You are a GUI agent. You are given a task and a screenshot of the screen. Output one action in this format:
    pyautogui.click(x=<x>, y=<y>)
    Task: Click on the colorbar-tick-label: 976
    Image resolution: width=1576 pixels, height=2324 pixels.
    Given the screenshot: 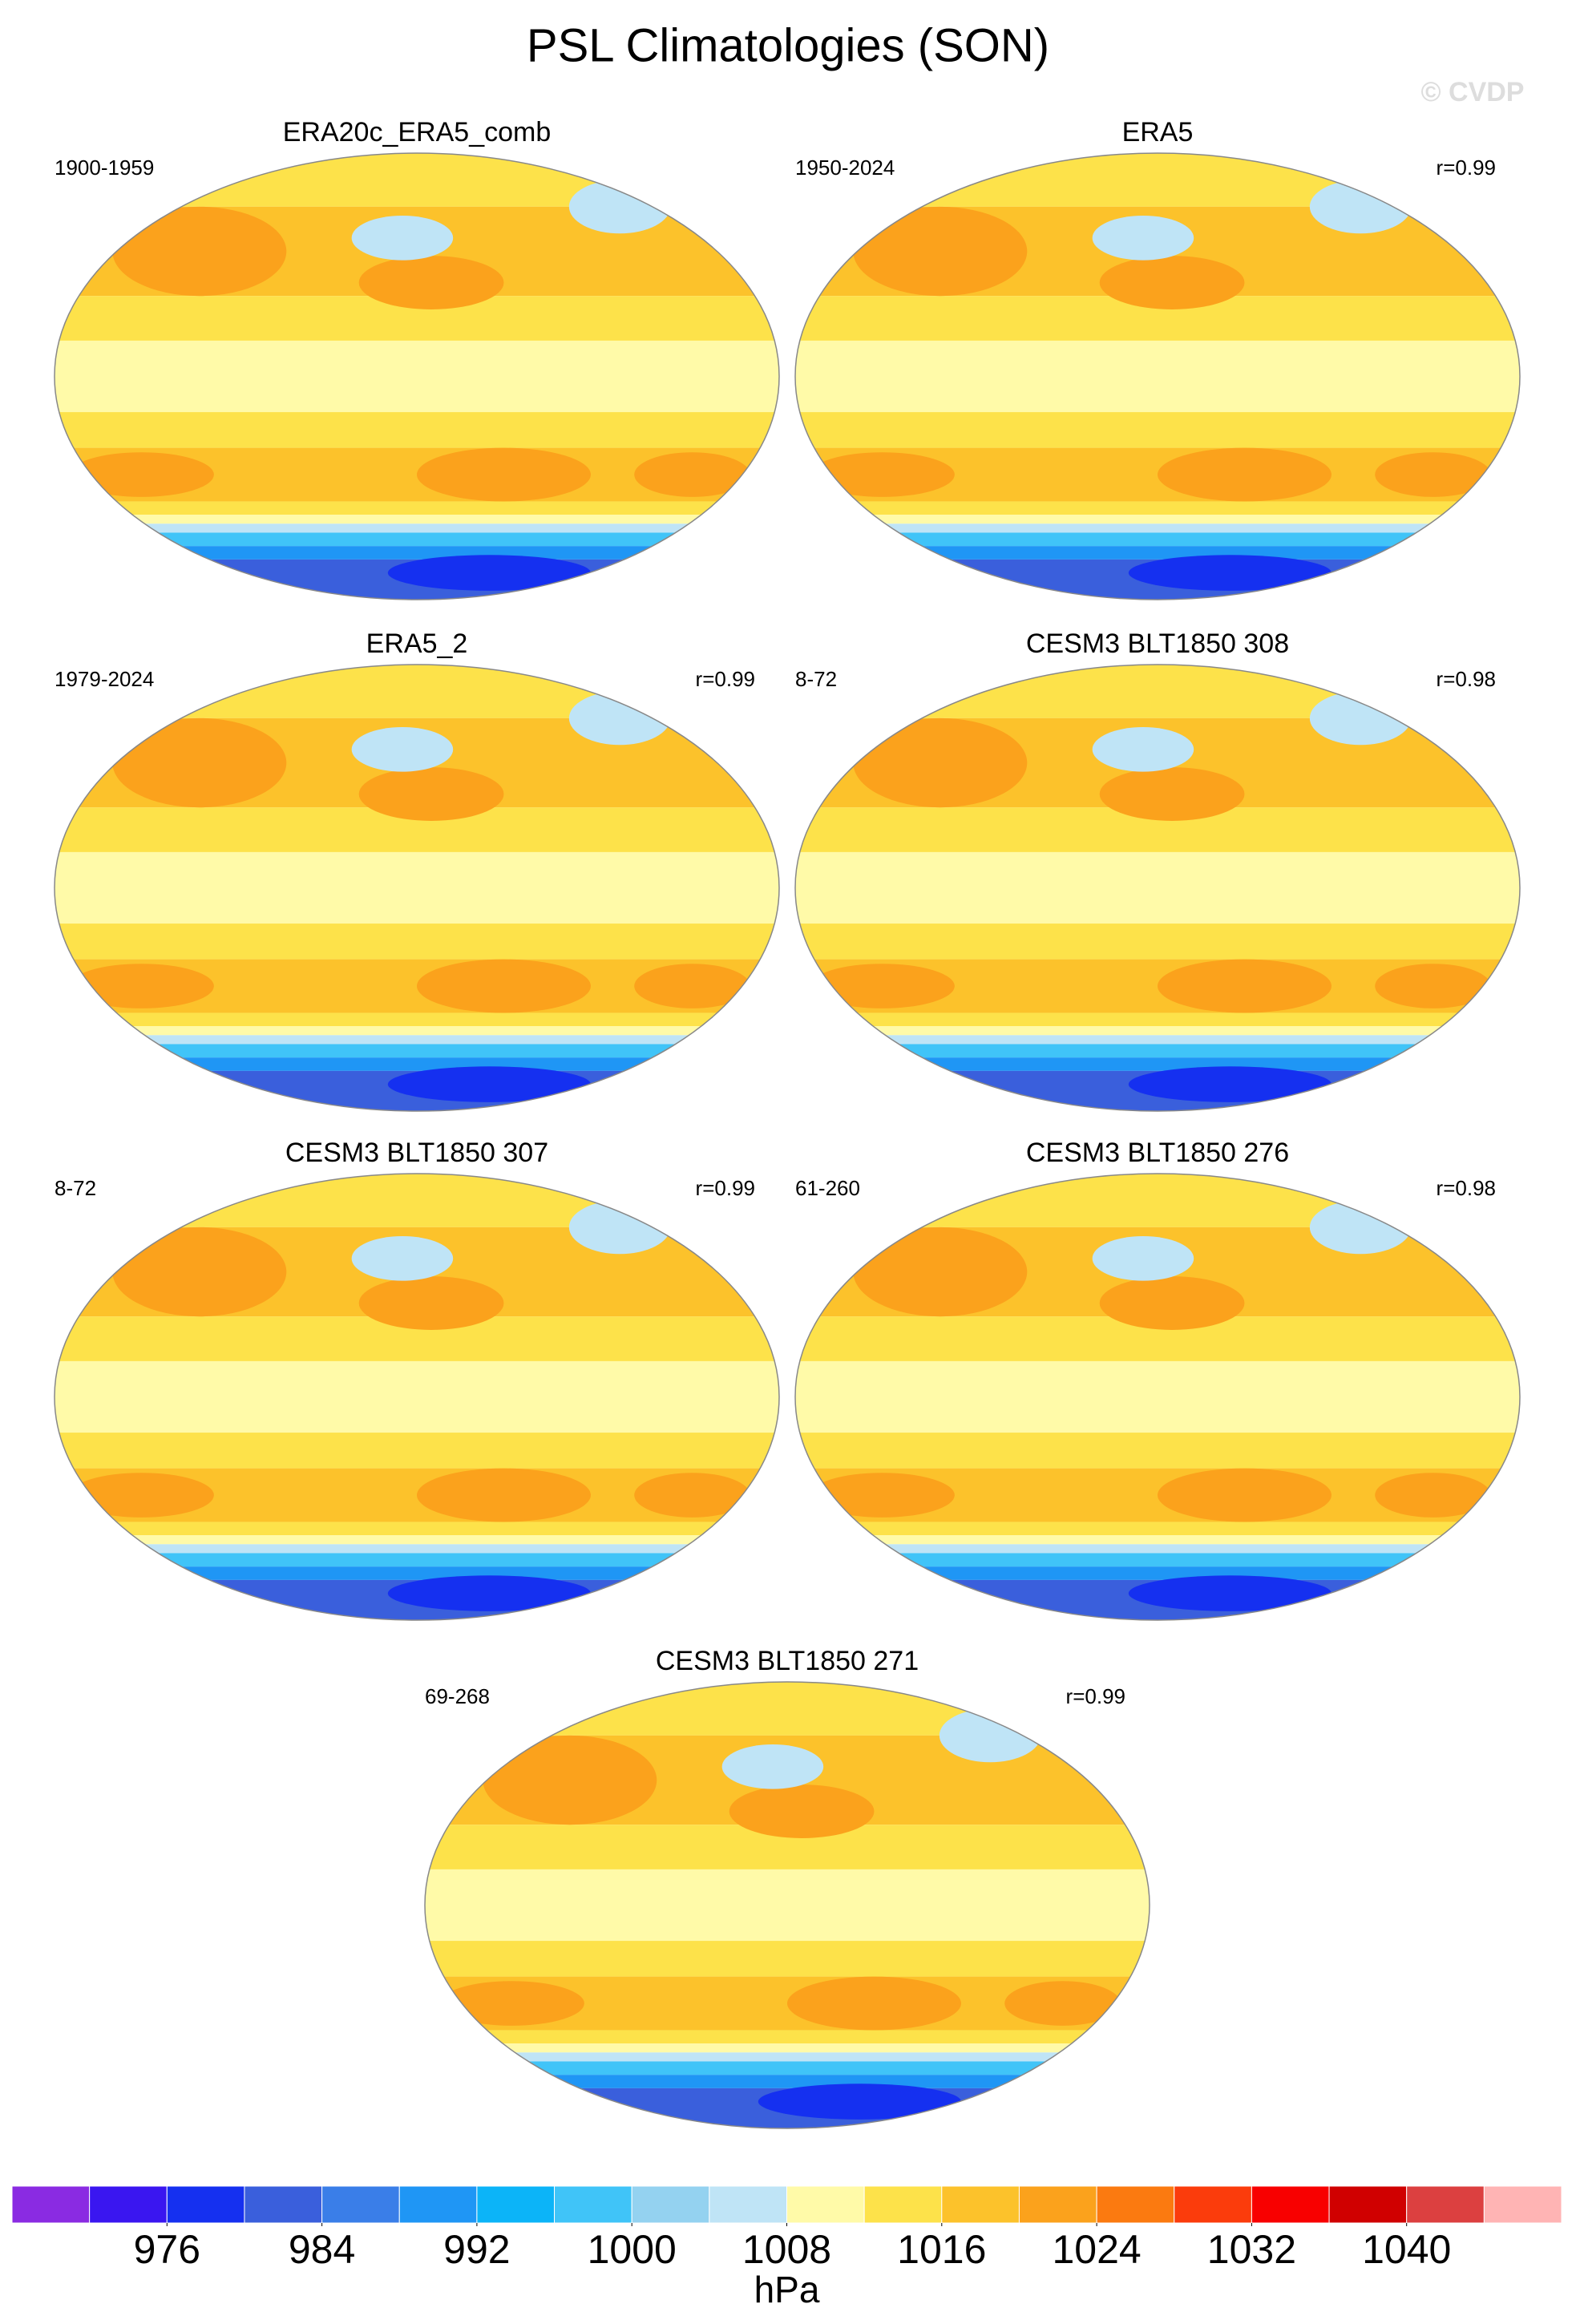 What is the action you would take?
    pyautogui.click(x=167, y=2249)
    